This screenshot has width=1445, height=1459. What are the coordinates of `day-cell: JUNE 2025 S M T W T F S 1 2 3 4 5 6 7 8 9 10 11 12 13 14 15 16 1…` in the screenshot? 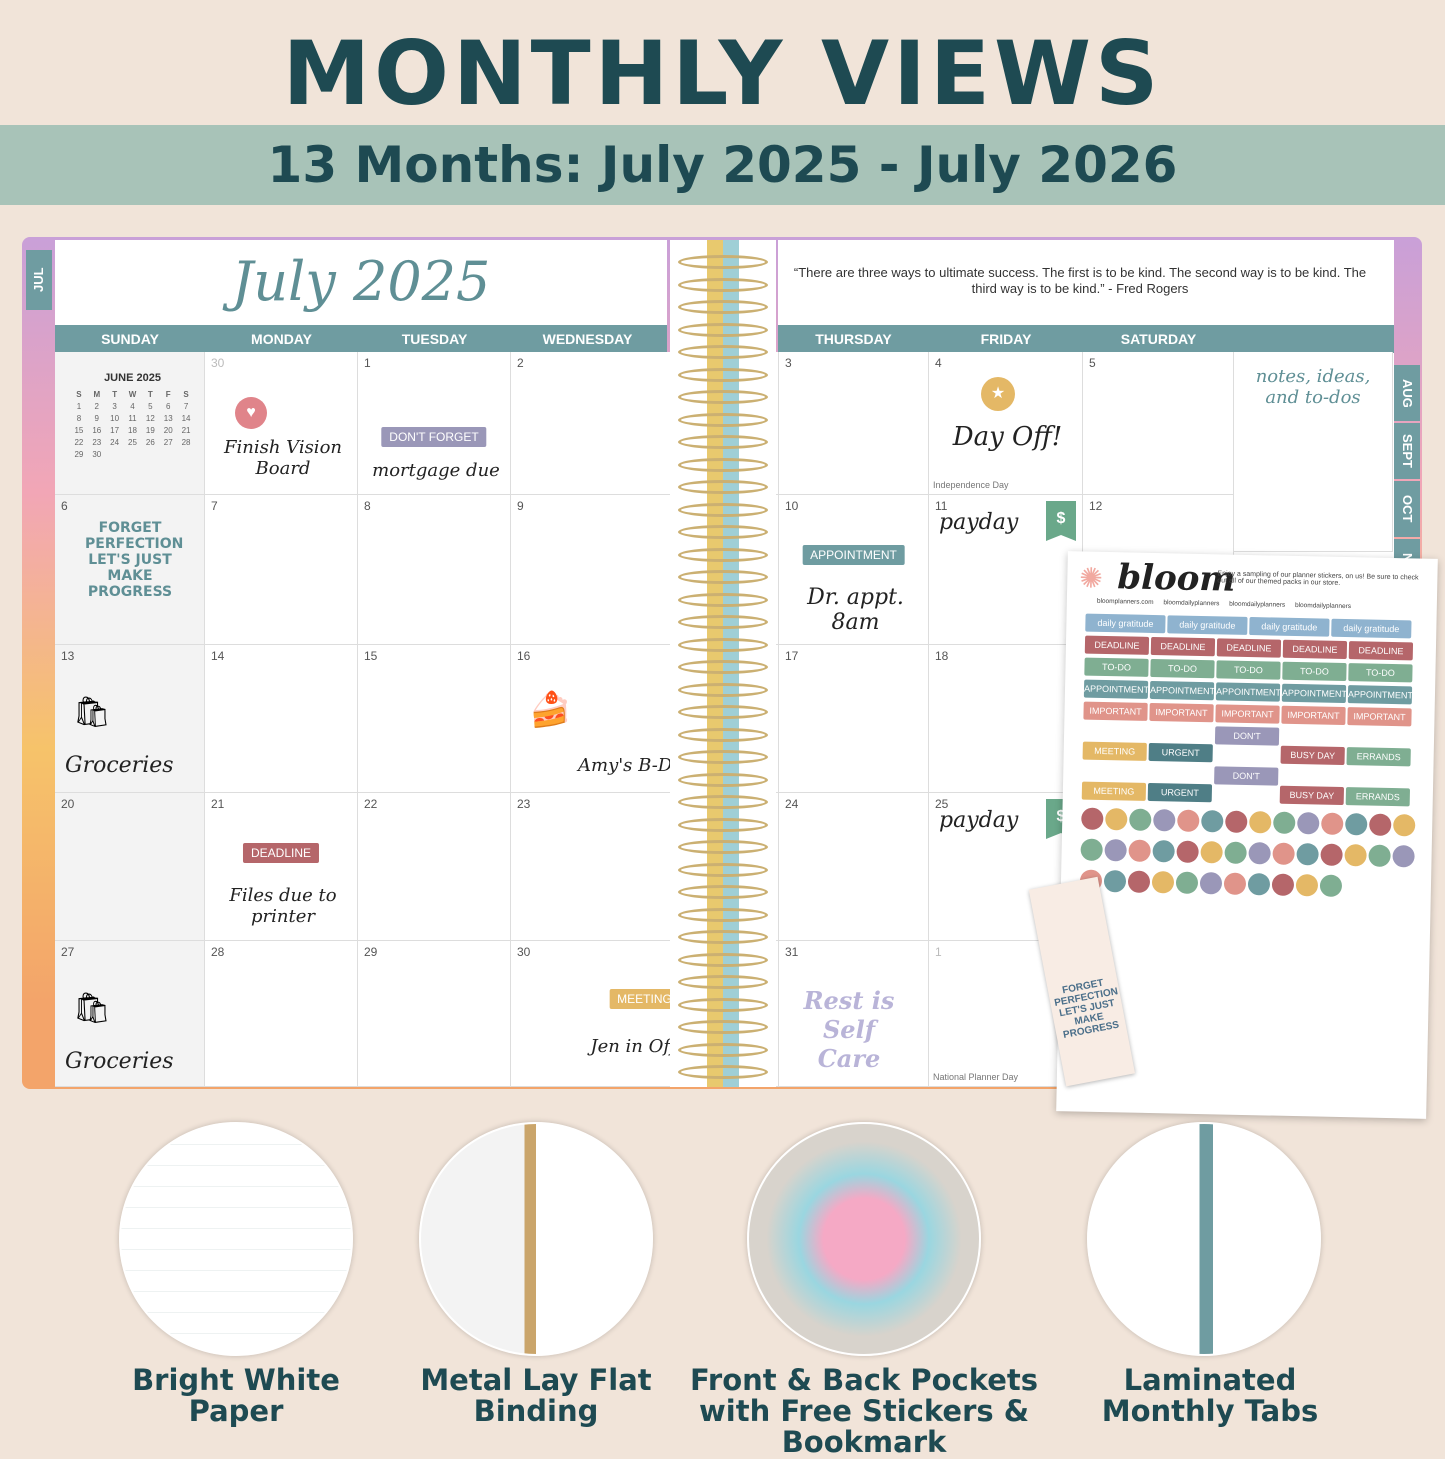 It's located at (130, 423).